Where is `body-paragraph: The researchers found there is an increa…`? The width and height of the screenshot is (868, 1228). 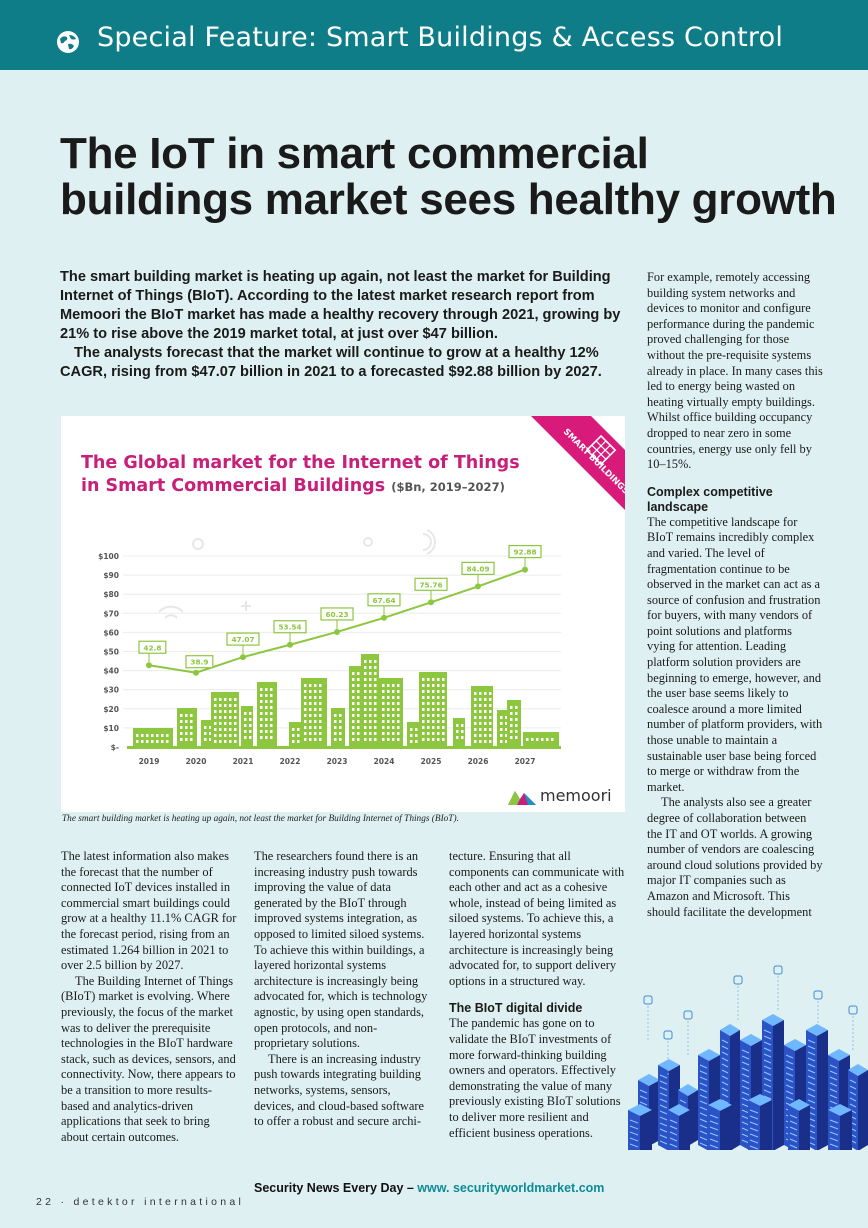 body-paragraph: The researchers found there is an increa… is located at coordinates (341, 950).